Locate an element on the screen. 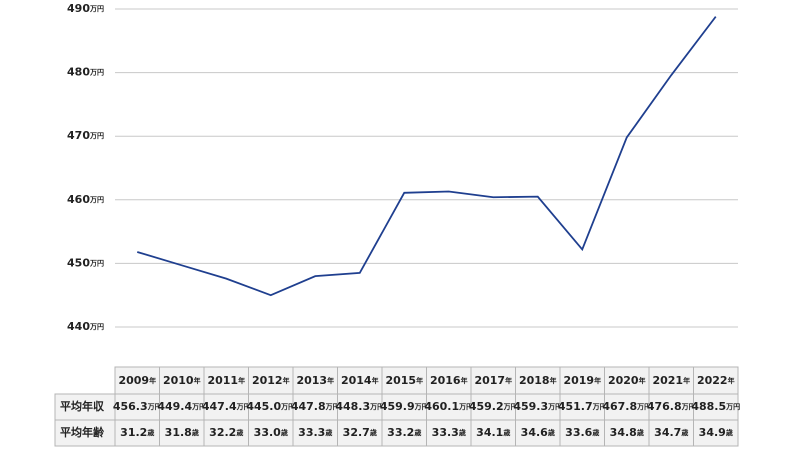 The width and height of the screenshot is (800, 450). x-tick-label: 2017年 is located at coordinates (493, 380).